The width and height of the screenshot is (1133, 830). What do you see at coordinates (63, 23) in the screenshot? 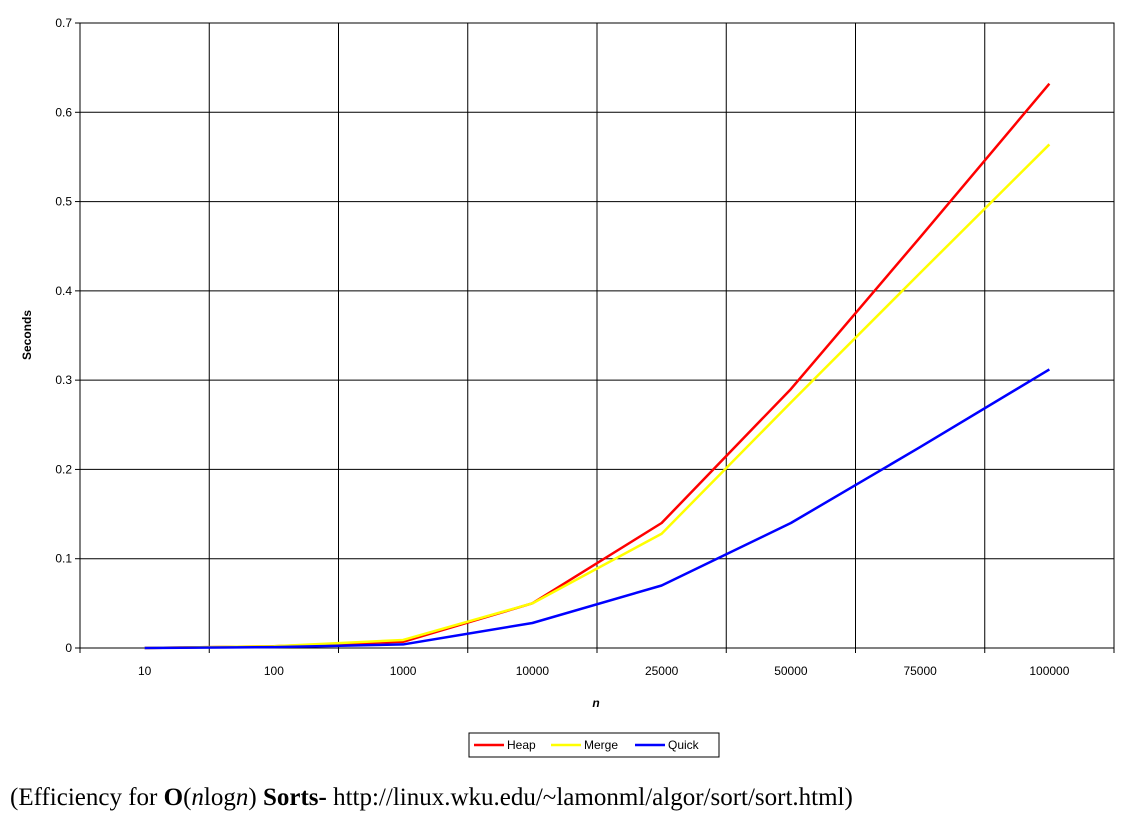
I see `y-tick-label: 0.7` at bounding box center [63, 23].